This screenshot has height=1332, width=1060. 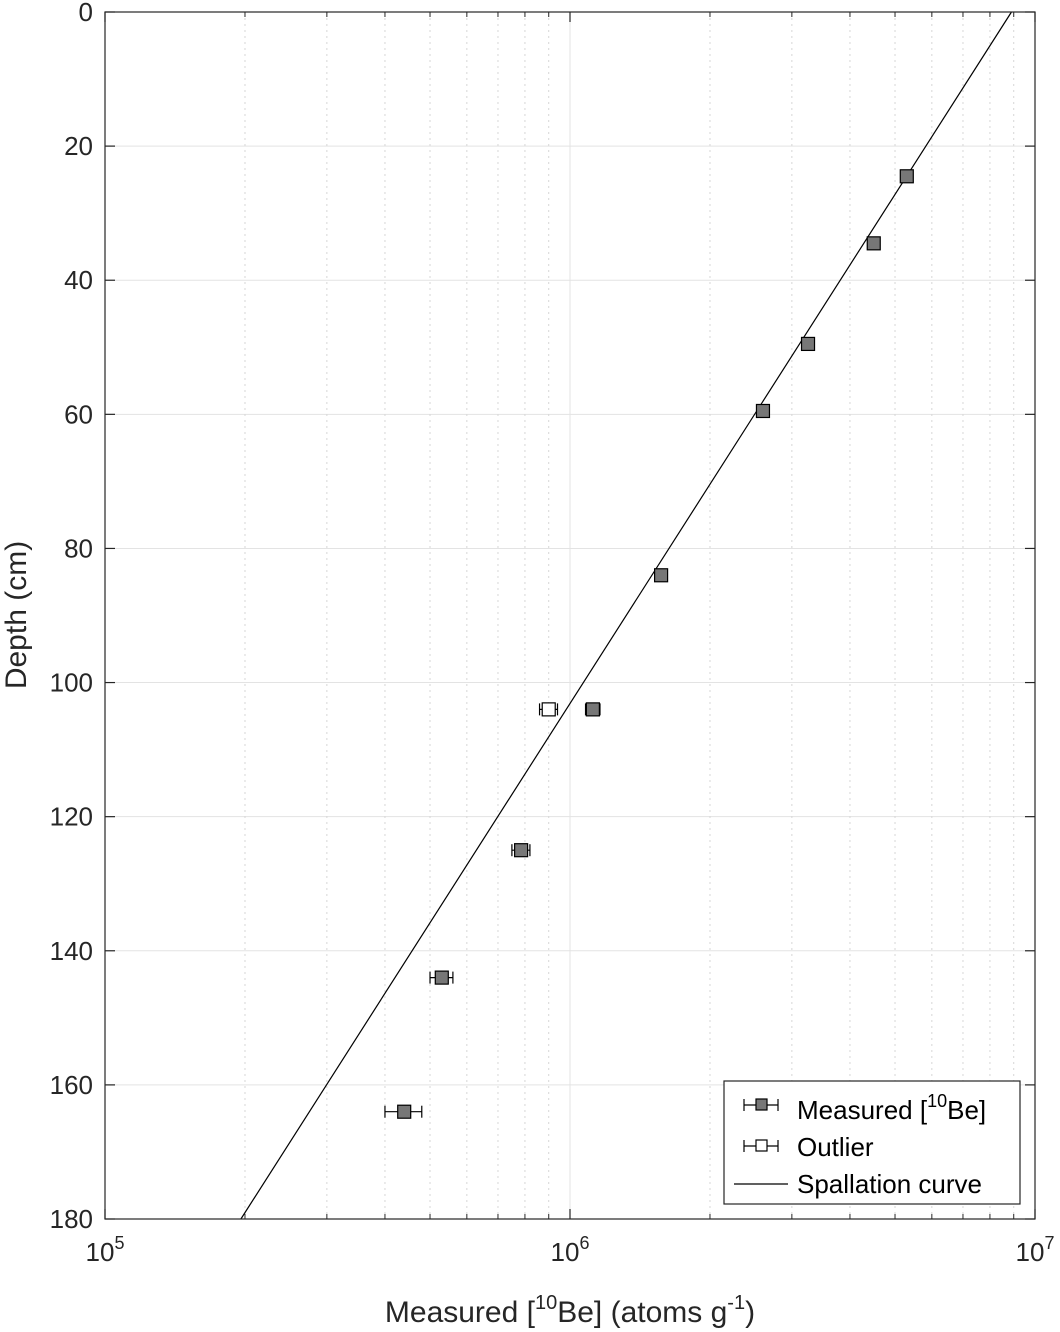 I want to click on legend: Measured [10Be] Outlier Spallation curve, so click(x=872, y=1142).